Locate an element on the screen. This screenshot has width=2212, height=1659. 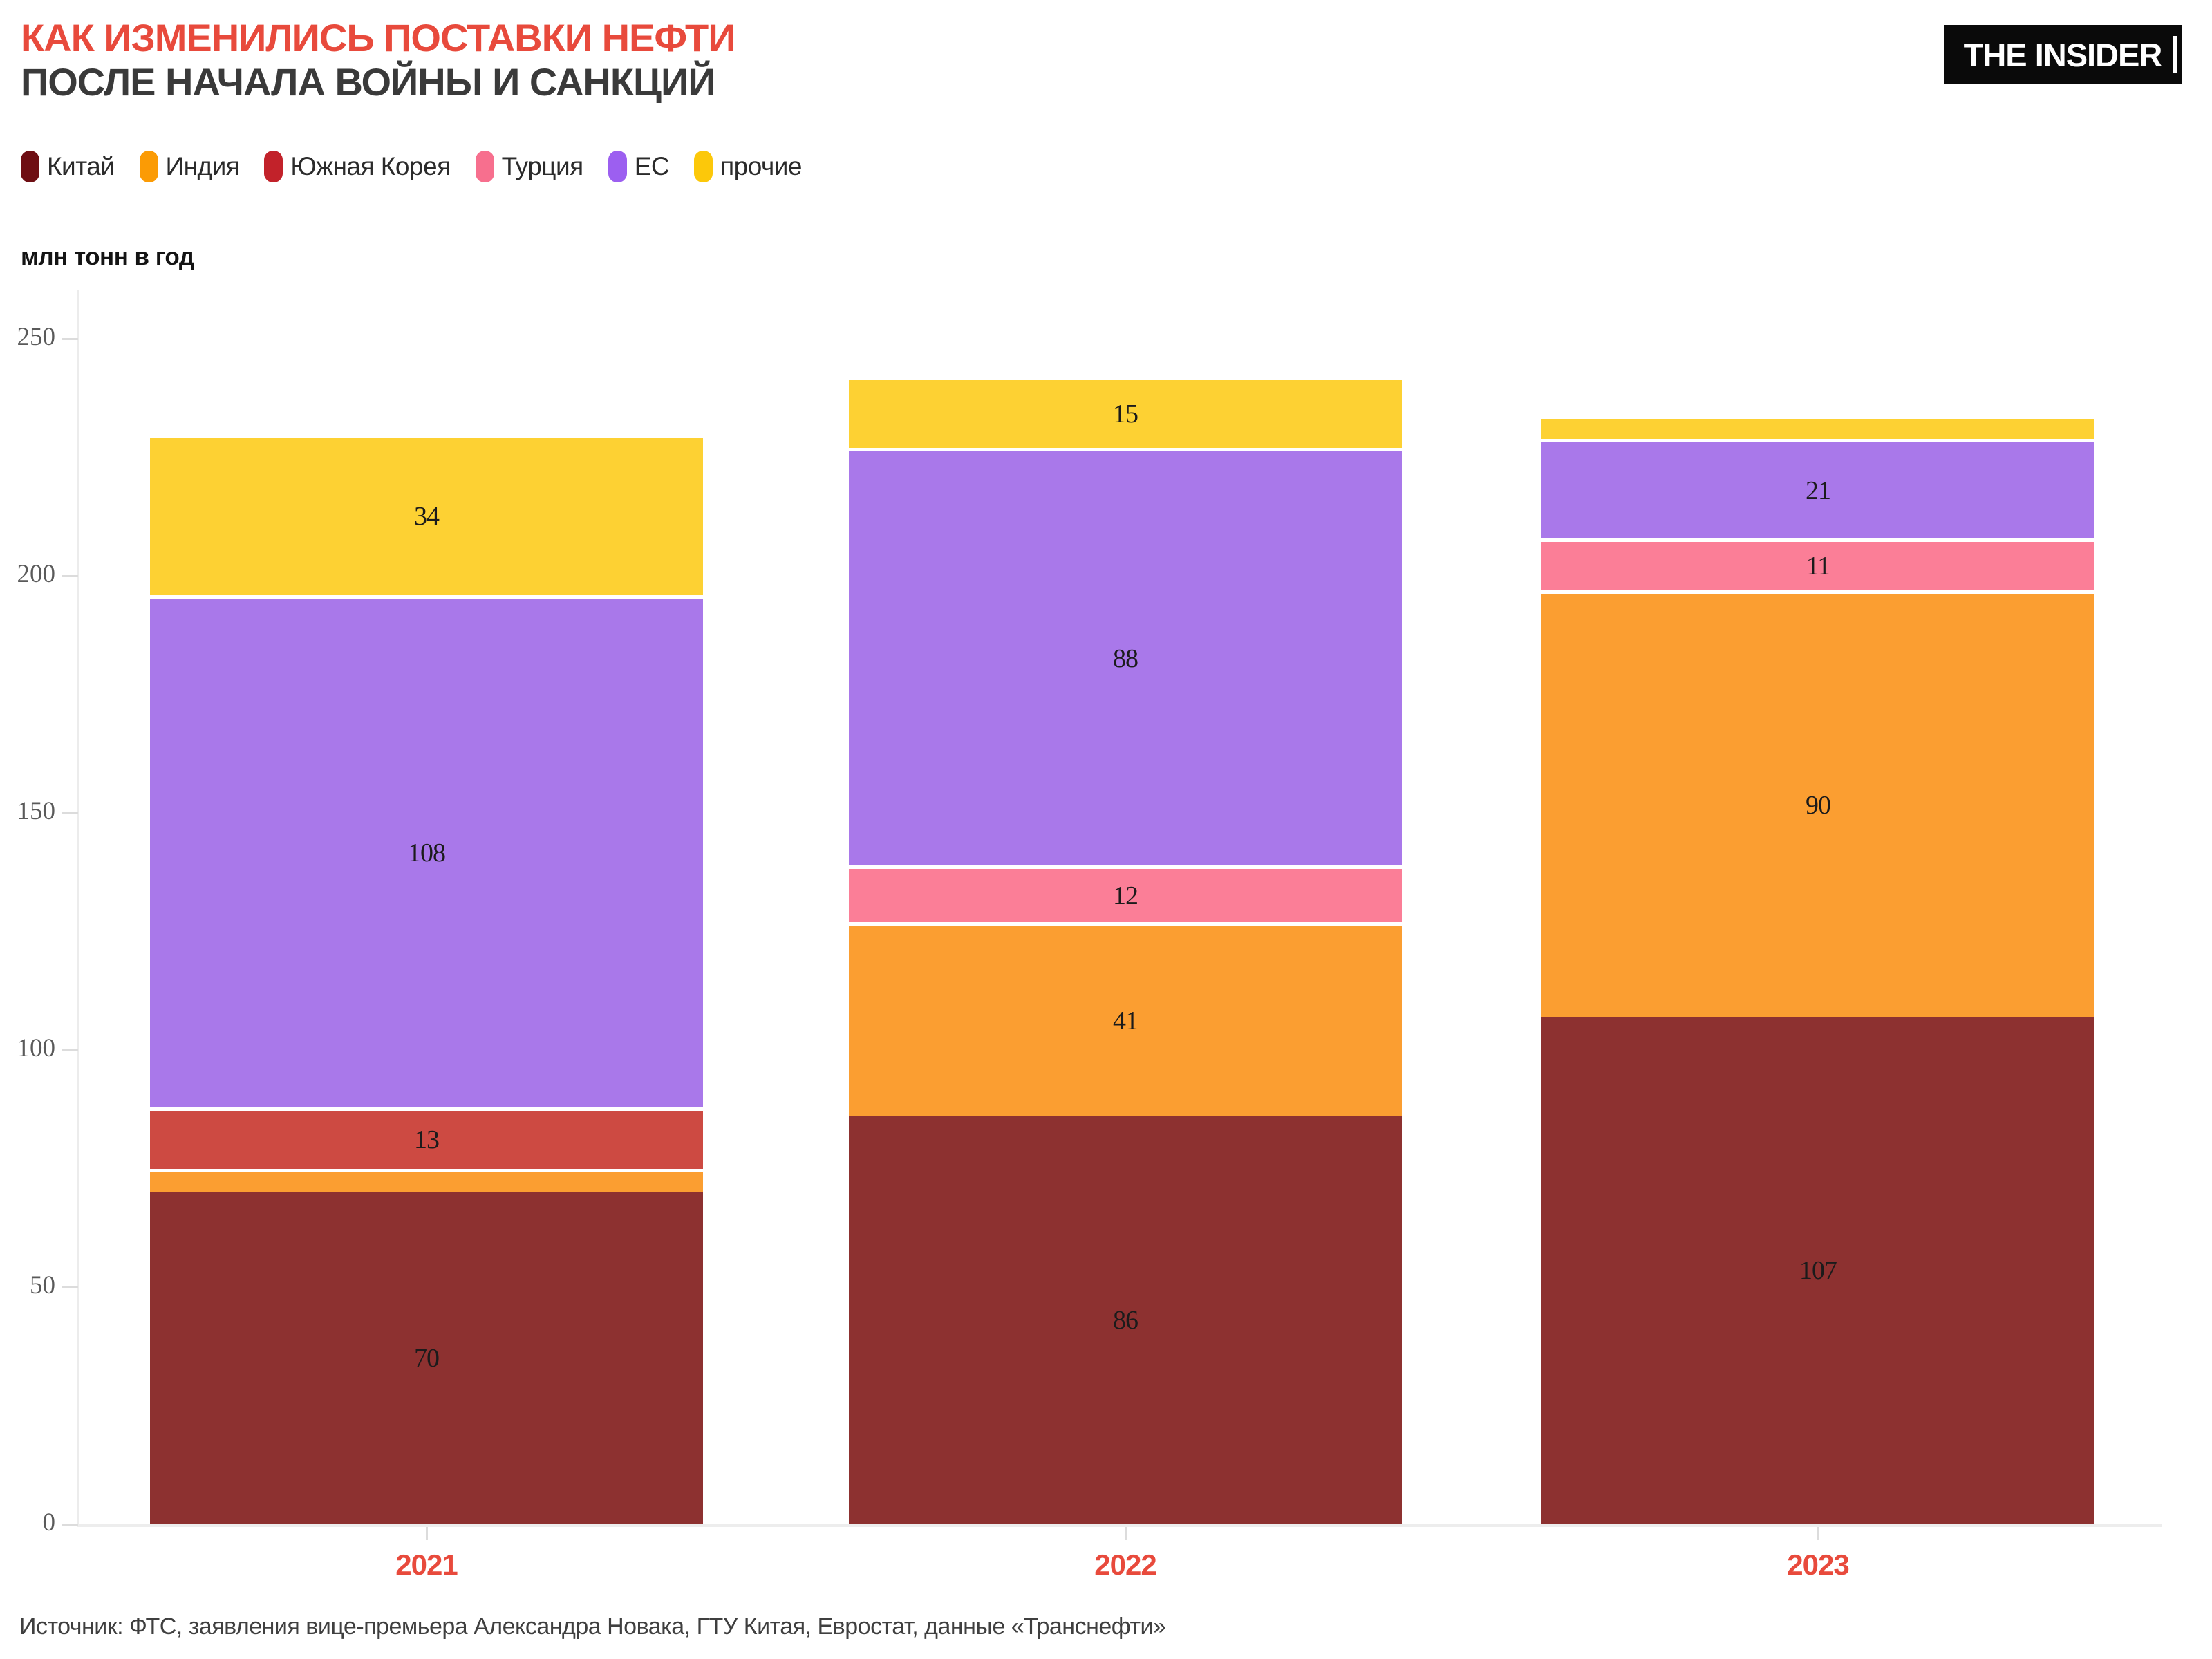
legend-item: Китай is located at coordinates (68, 167).